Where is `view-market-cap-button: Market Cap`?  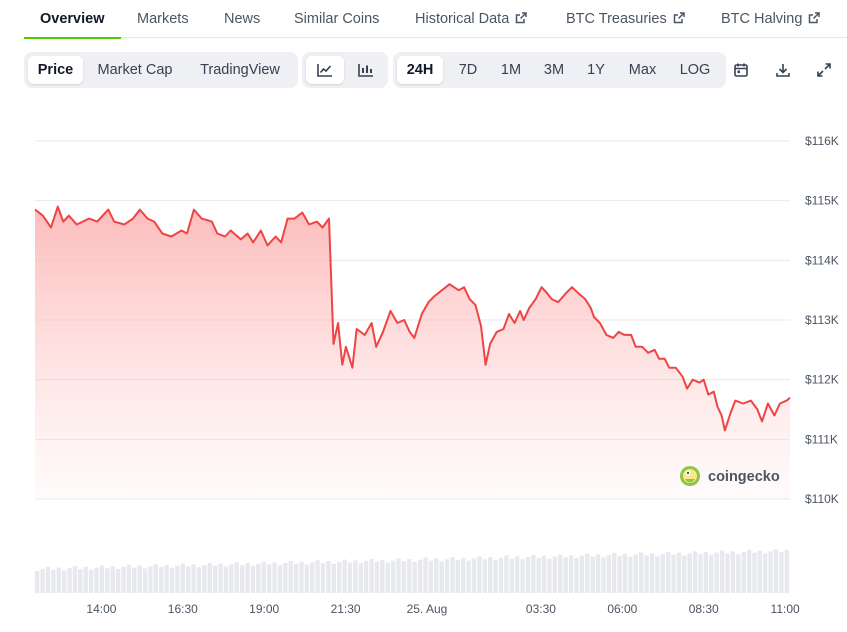
view-market-cap-button: Market Cap is located at coordinates (135, 70).